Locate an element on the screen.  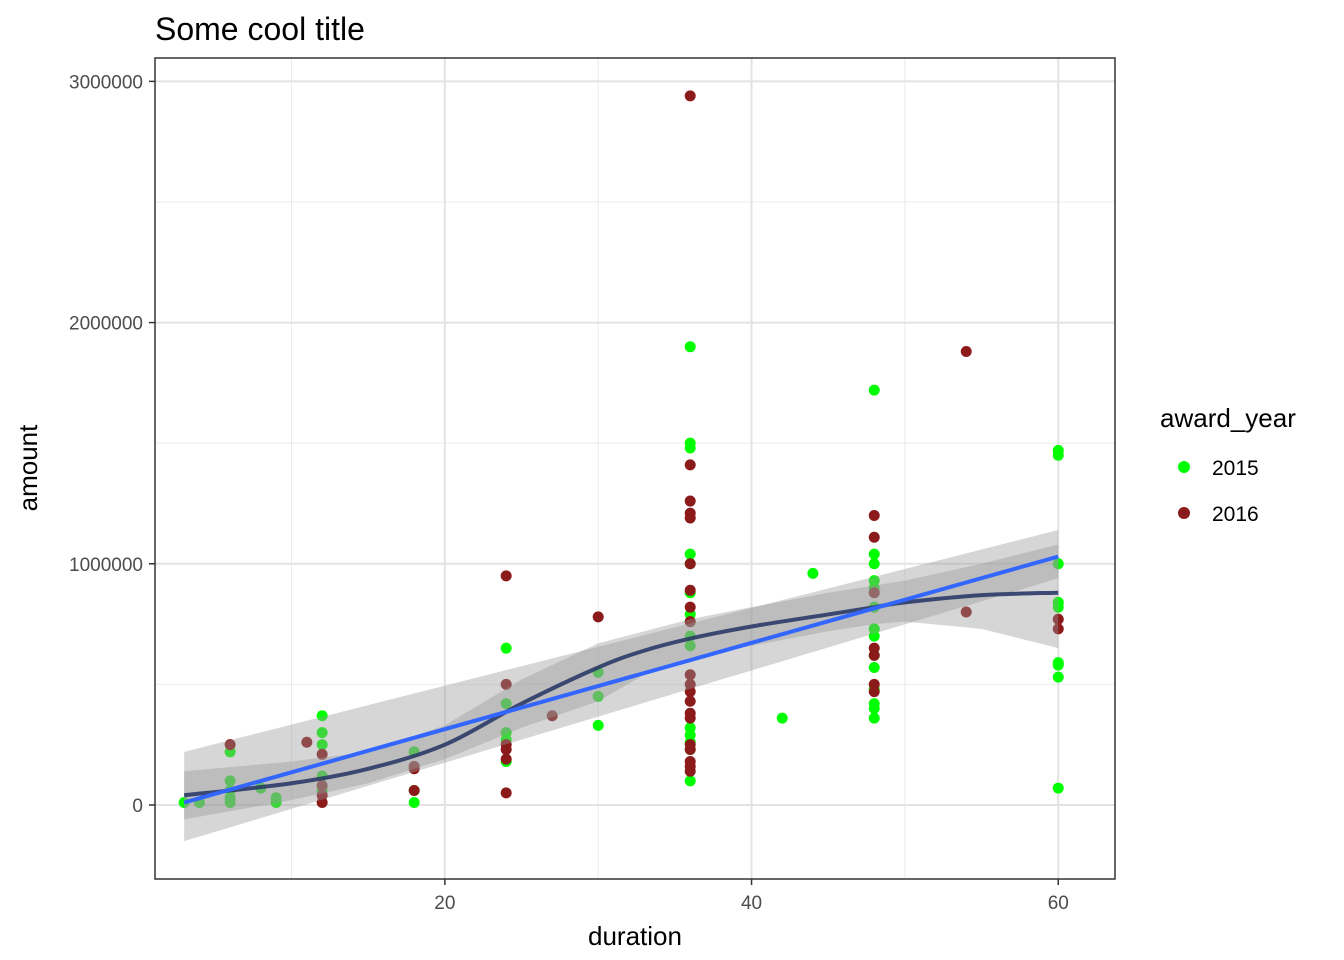
x-axis-title: duration is located at coordinates (635, 936).